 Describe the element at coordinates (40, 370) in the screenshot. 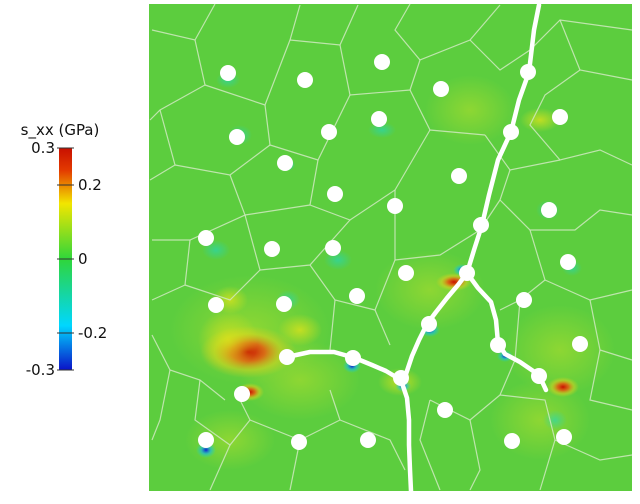

I see `colorbar-tick-label: -0.3` at that location.